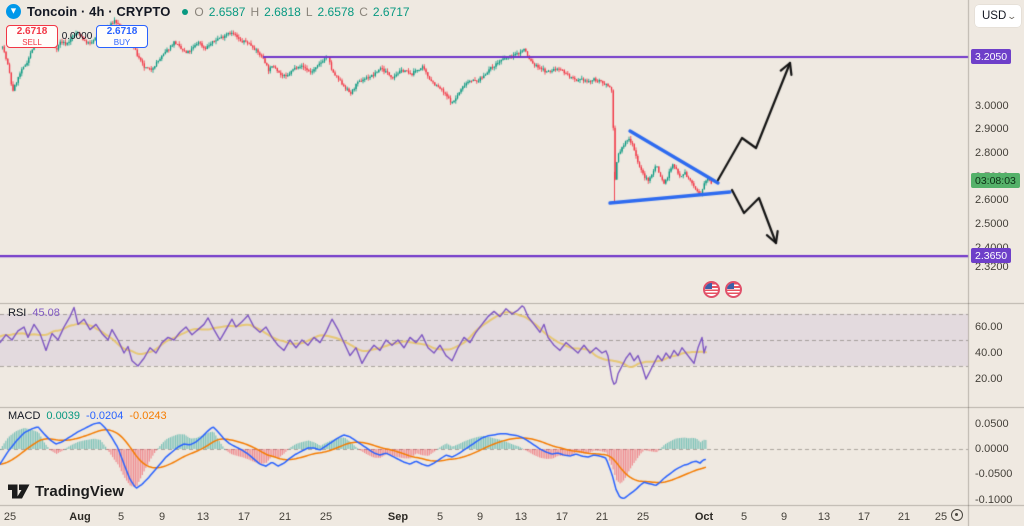 The width and height of the screenshot is (1024, 526). I want to click on macd-tick-label: -0.0500, so click(994, 474).